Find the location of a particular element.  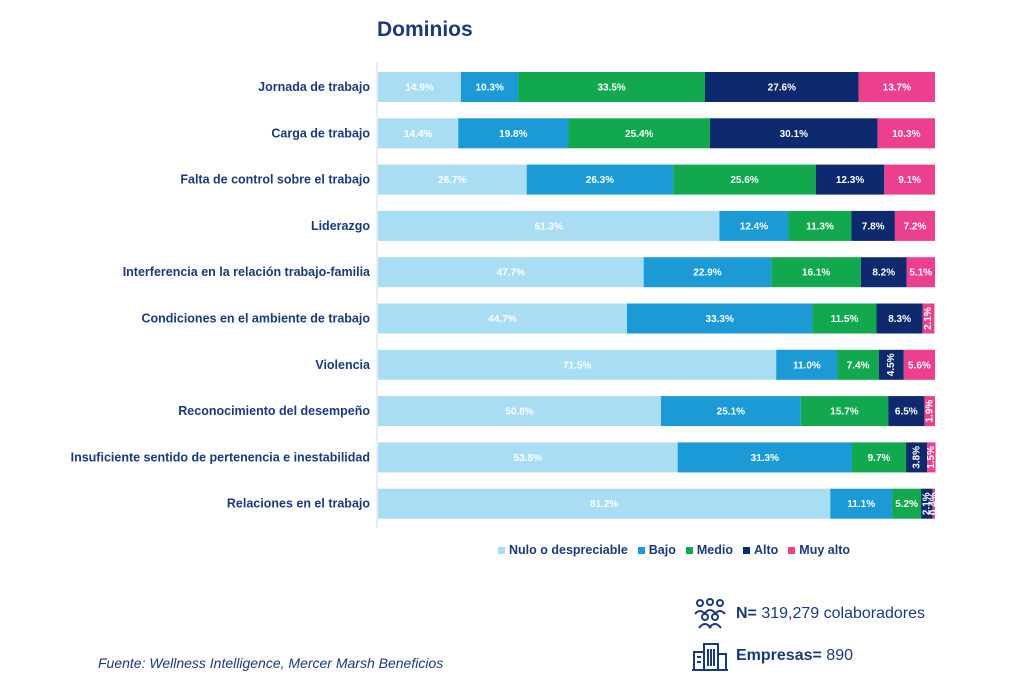

data-label: 33.5% is located at coordinates (611, 88).